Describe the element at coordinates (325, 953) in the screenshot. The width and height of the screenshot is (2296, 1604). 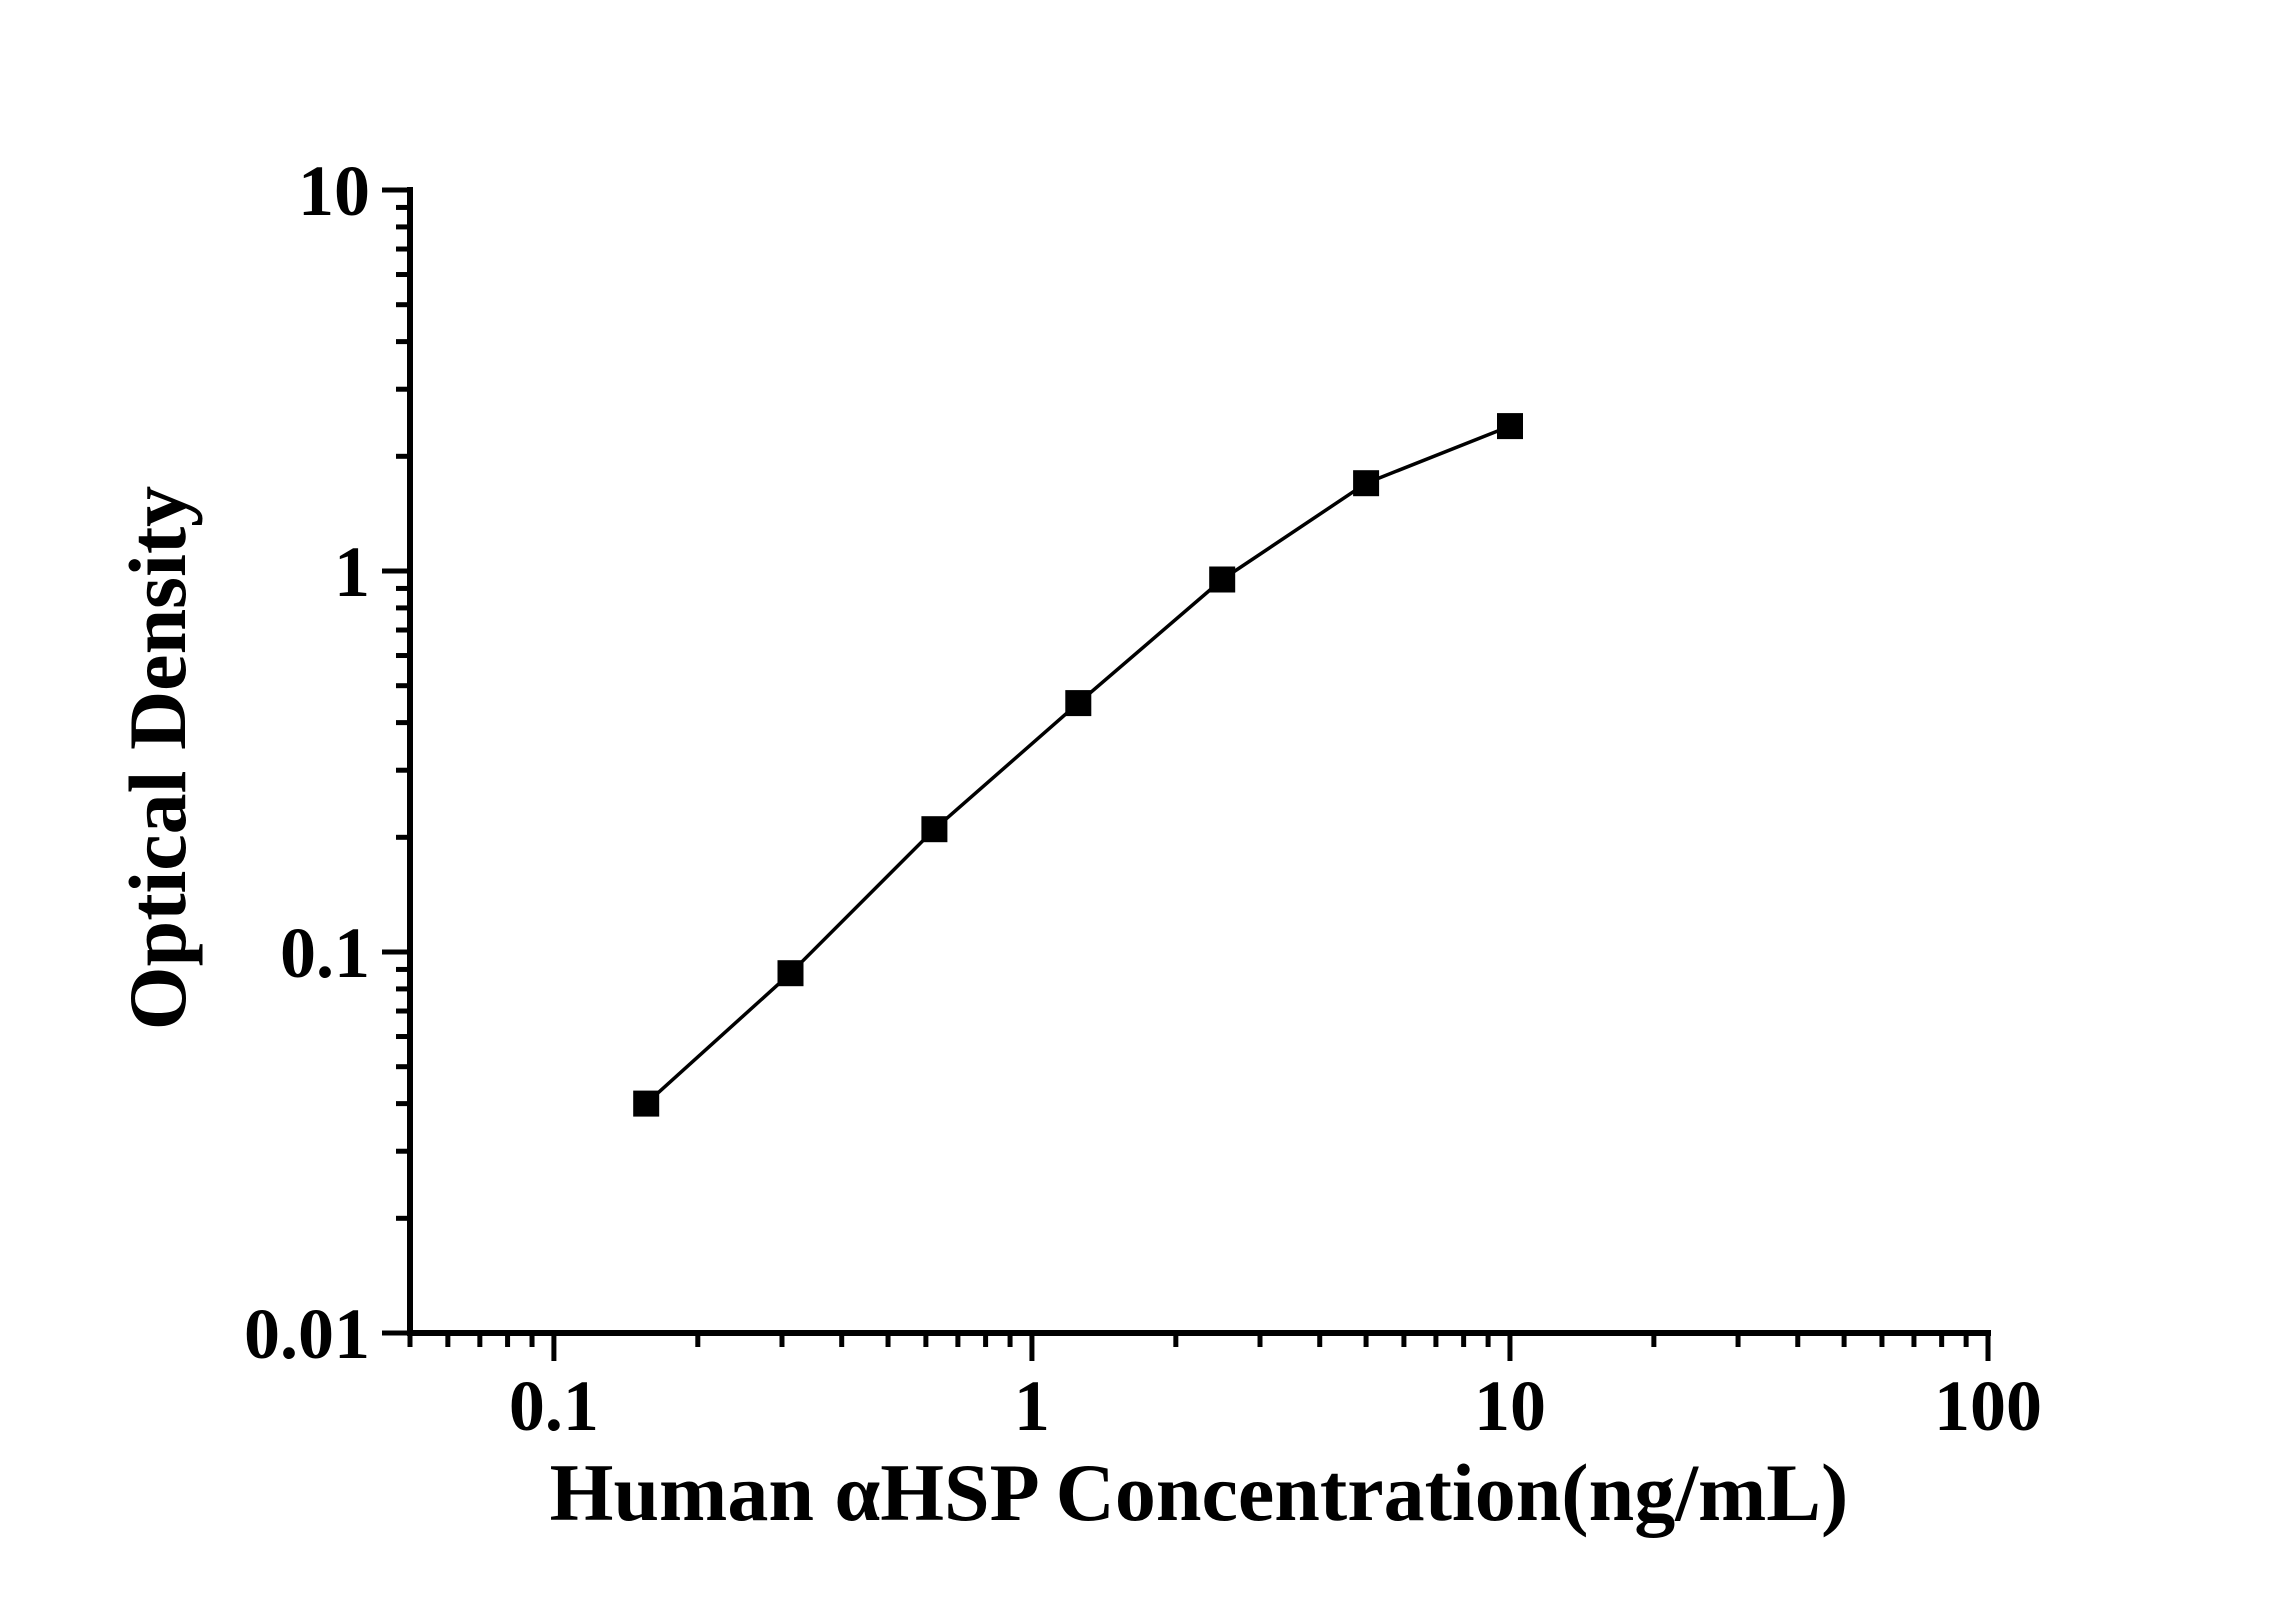
I see `y-tick-label-0.1: 0.1` at that location.